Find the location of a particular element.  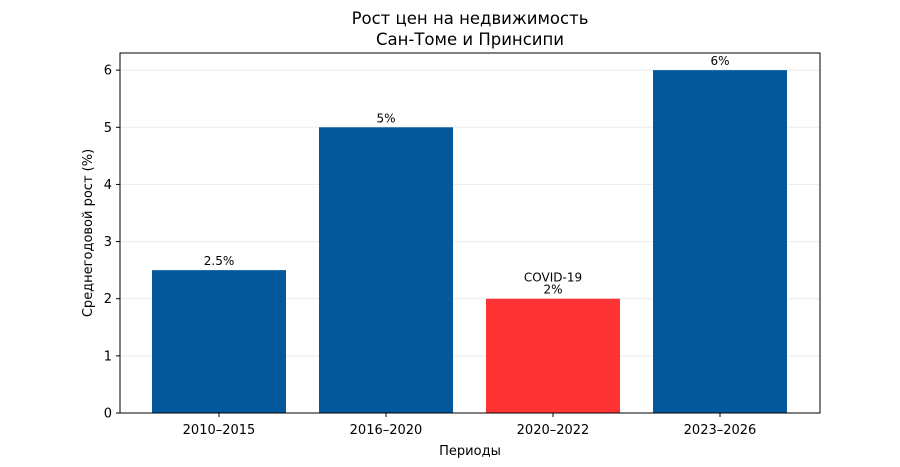

value-label: 6% is located at coordinates (719, 61).